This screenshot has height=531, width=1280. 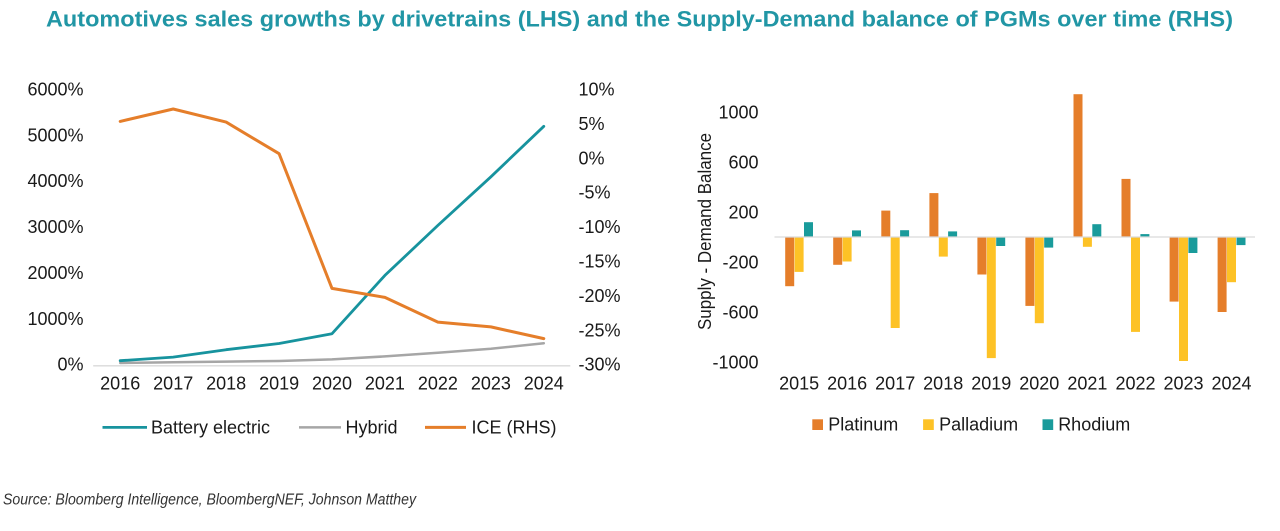 I want to click on svg-text: 1000%, so click(x=55, y=319).